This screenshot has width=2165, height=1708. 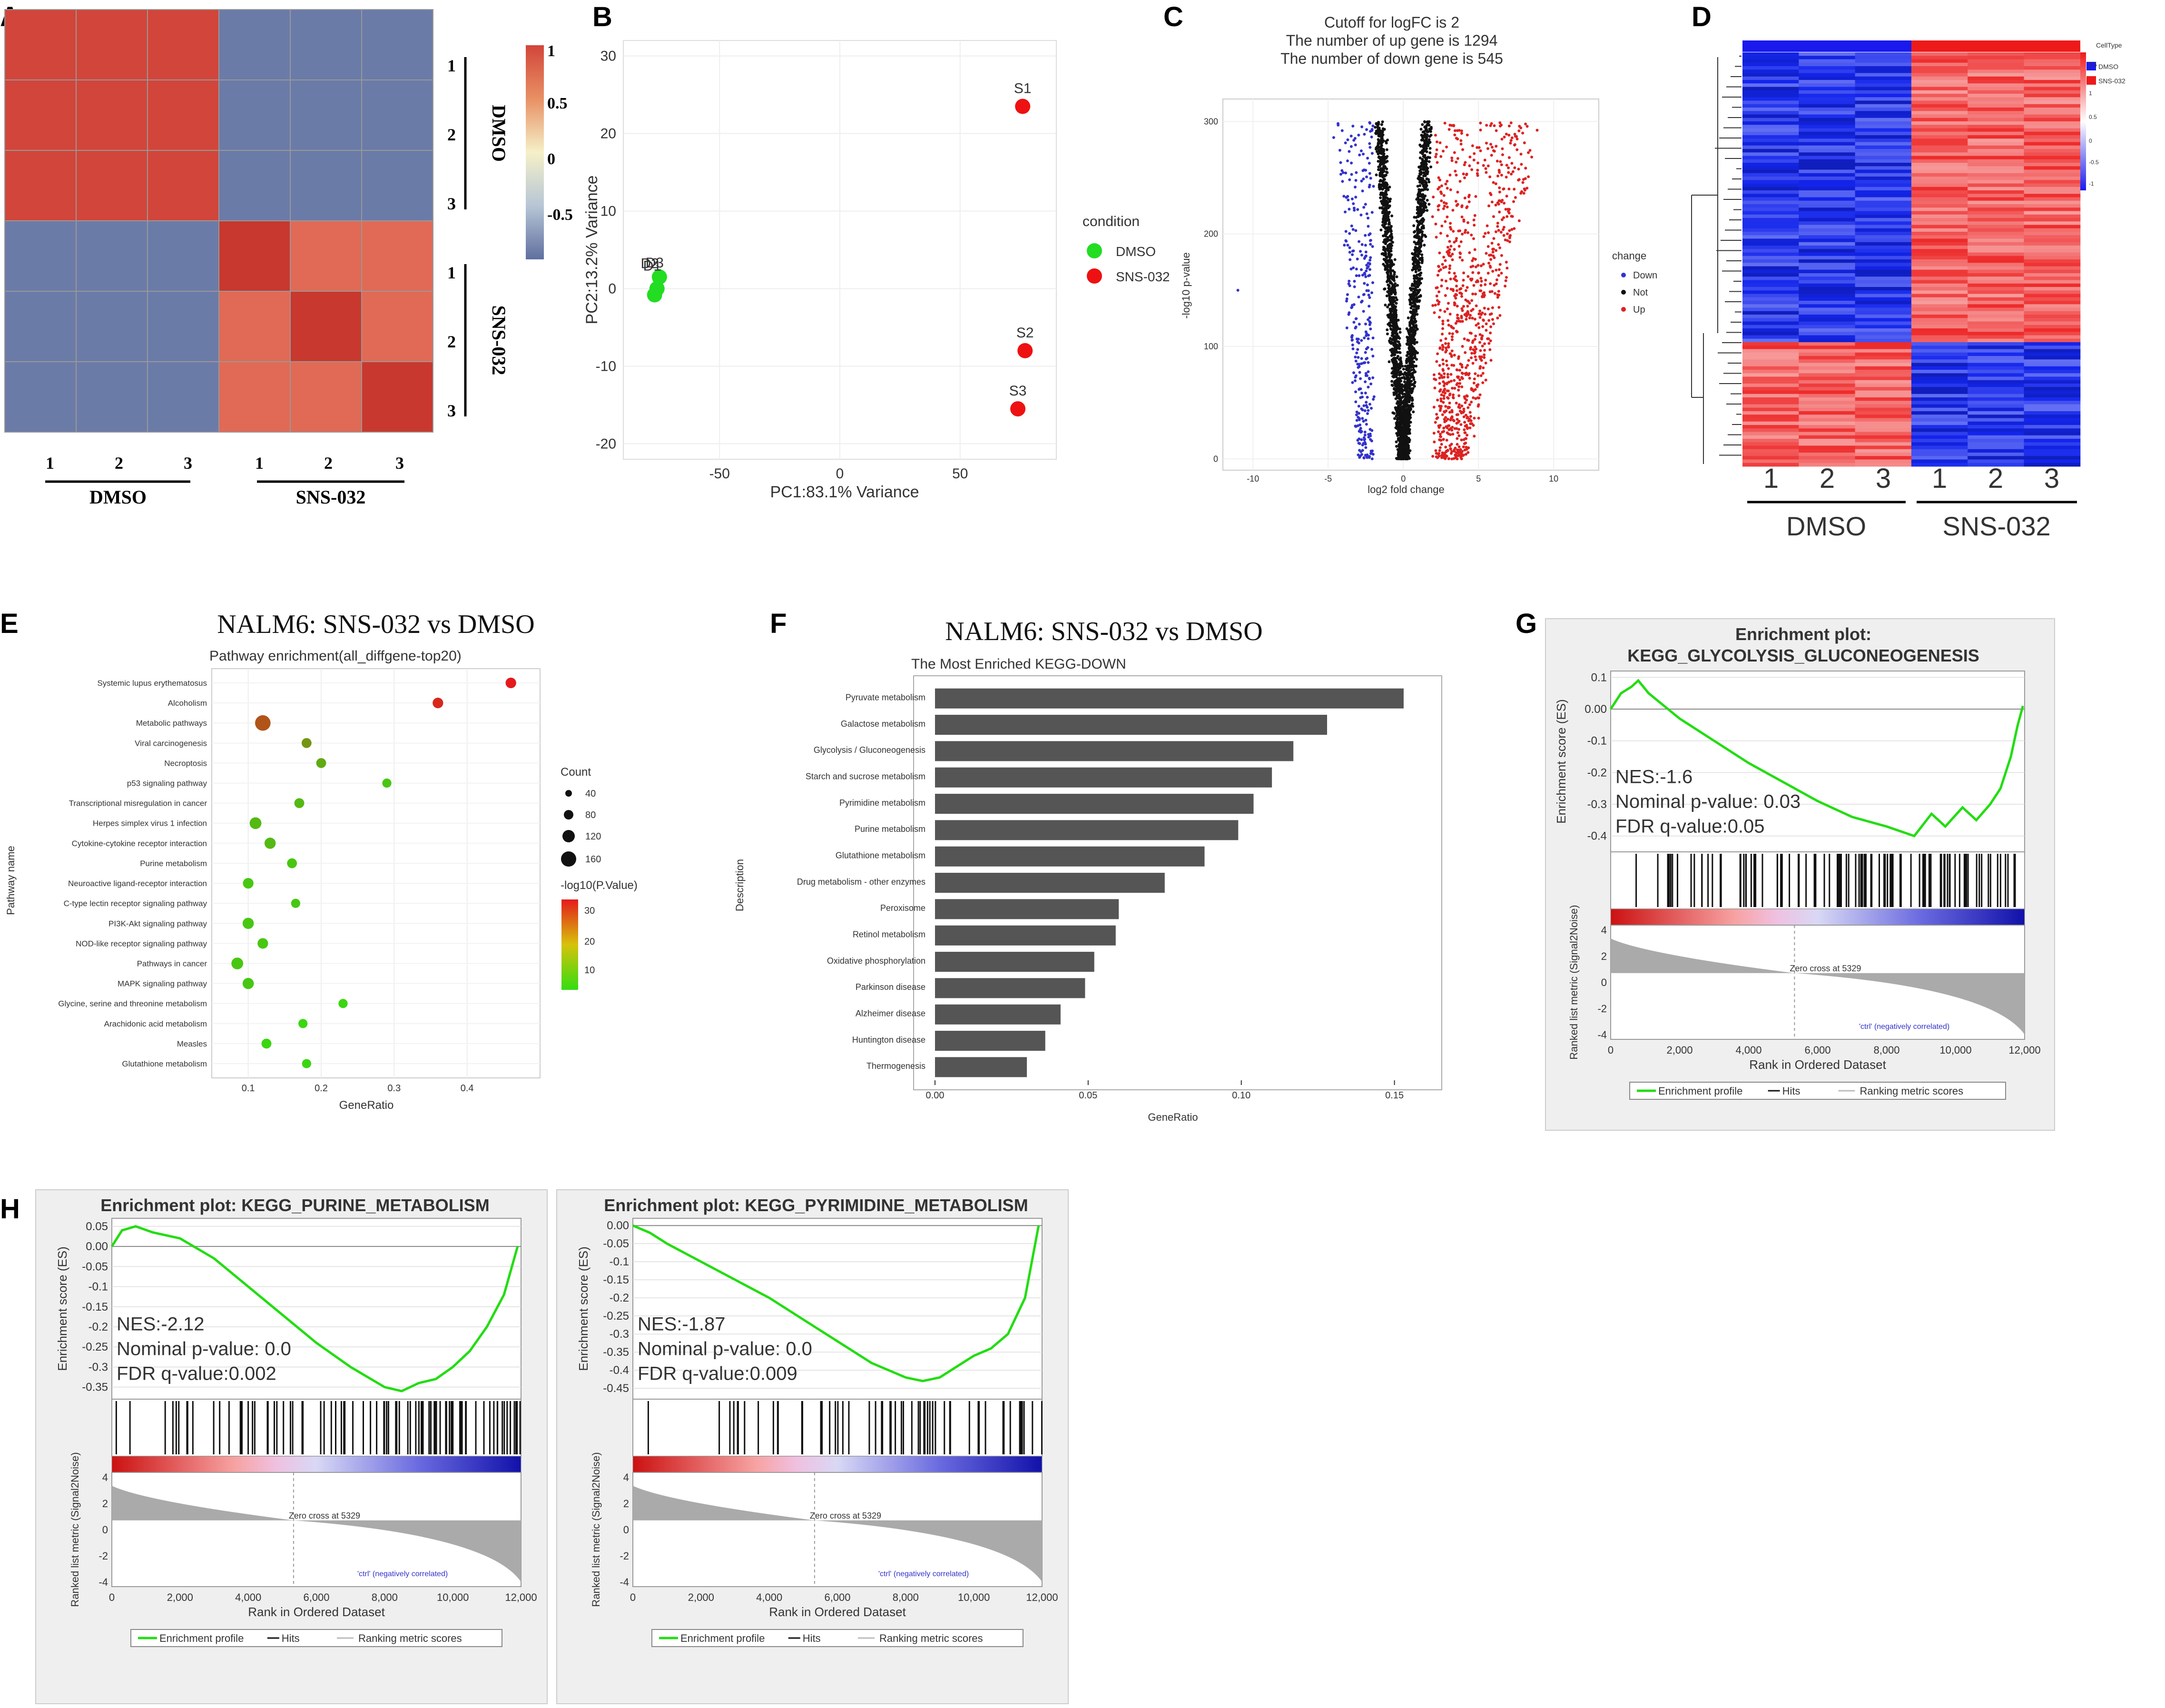 What do you see at coordinates (192, 1043) in the screenshot?
I see `category-label: Measles` at bounding box center [192, 1043].